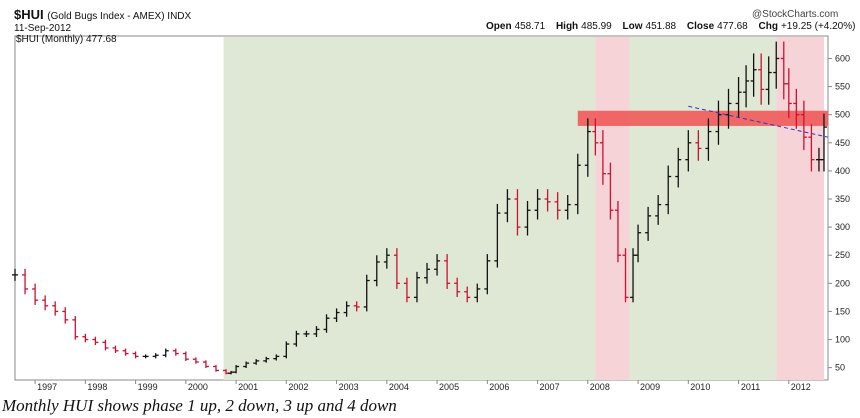 The width and height of the screenshot is (860, 418). I want to click on resistance-band, so click(702, 118).